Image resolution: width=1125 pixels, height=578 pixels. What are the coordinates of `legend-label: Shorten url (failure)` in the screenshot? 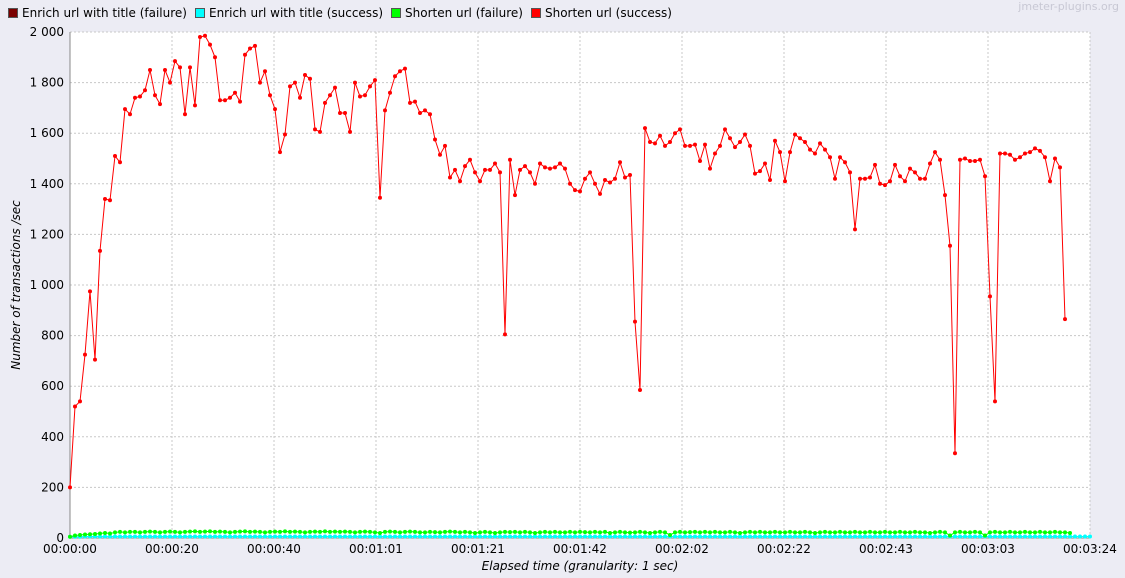 It's located at (464, 13).